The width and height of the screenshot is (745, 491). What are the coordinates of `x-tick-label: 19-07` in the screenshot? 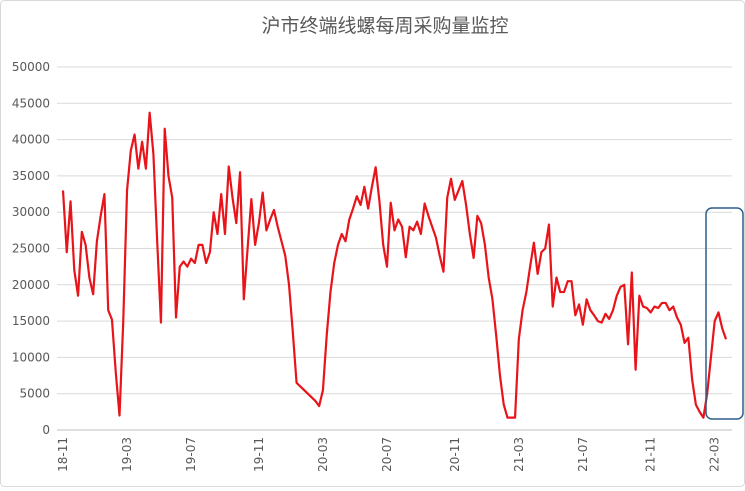 It's located at (191, 454).